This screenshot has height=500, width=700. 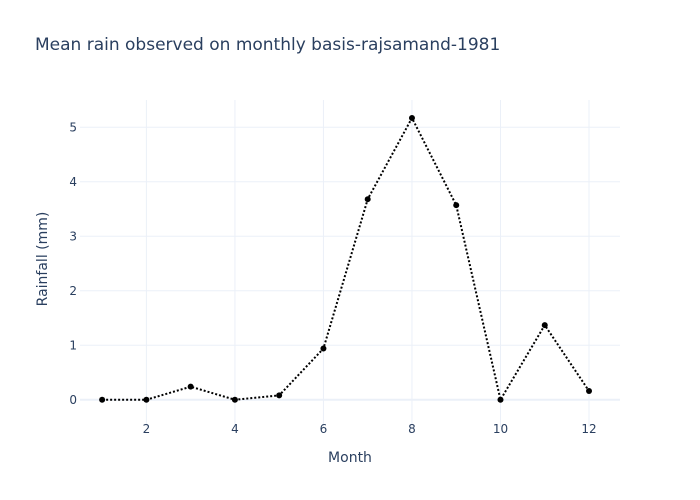 What do you see at coordinates (43, 259) in the screenshot?
I see `y-axis-title: Rainfall (mm)` at bounding box center [43, 259].